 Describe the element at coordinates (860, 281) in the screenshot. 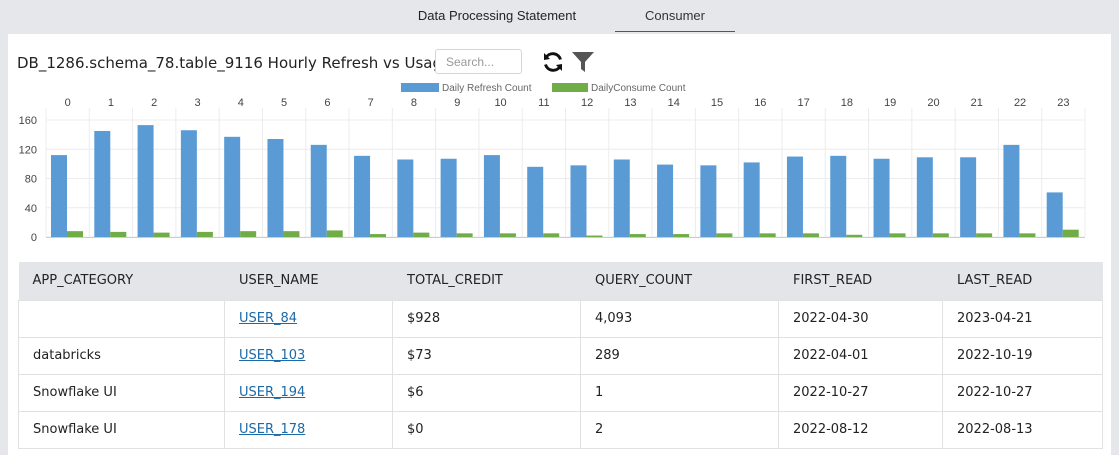

I see `column-header-first-read: FIRST_READ` at that location.